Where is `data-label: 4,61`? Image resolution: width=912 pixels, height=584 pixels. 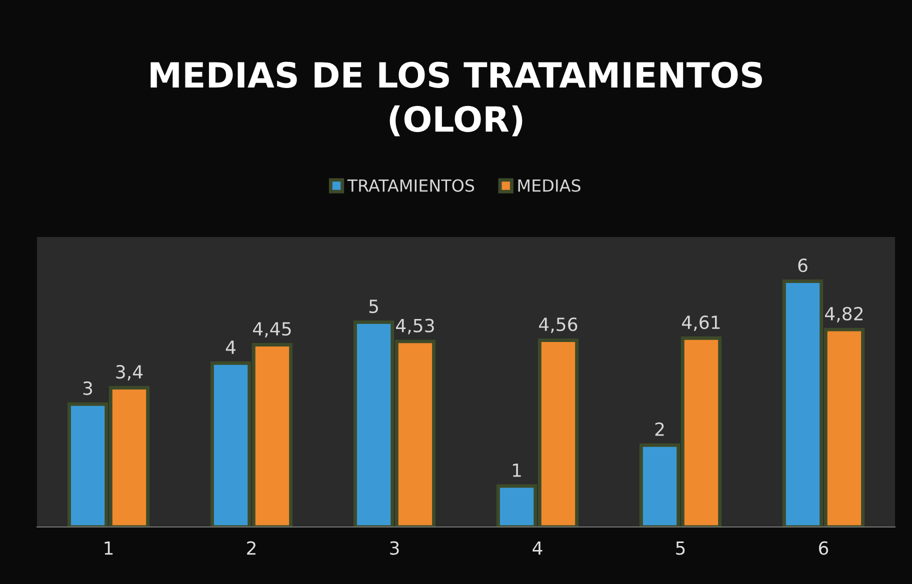 data-label: 4,61 is located at coordinates (701, 323).